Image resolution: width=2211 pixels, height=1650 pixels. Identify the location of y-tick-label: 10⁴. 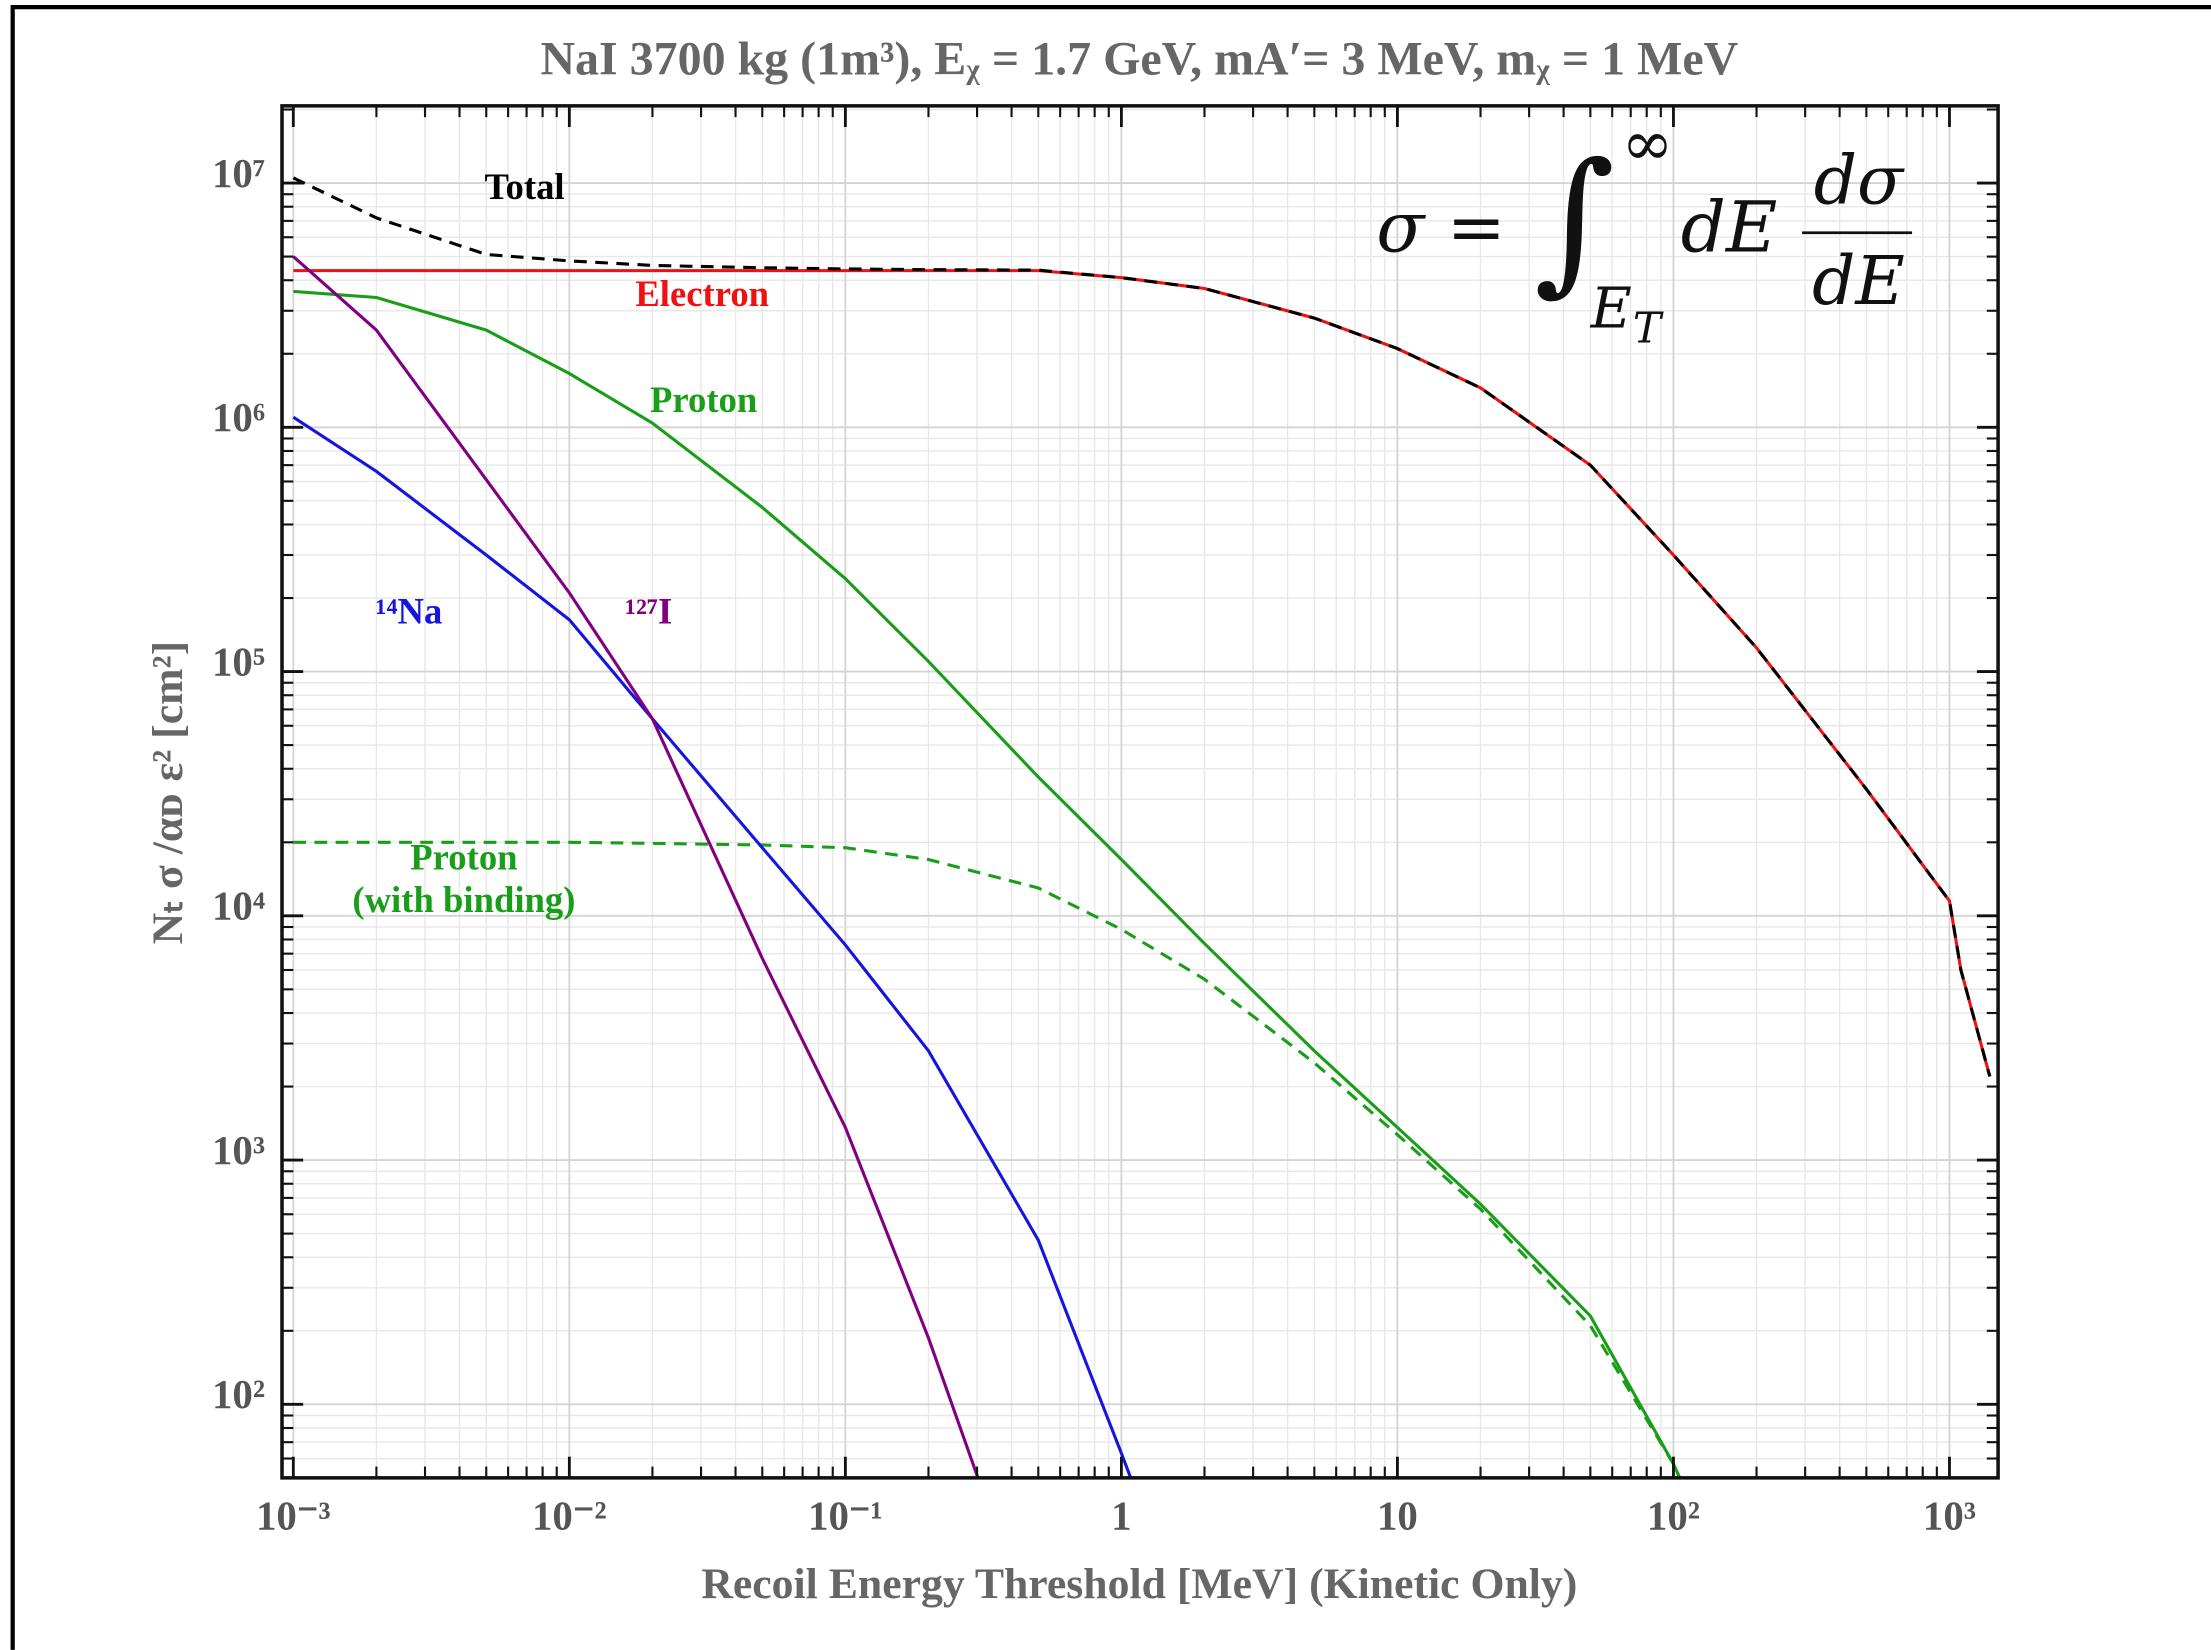
(238, 906).